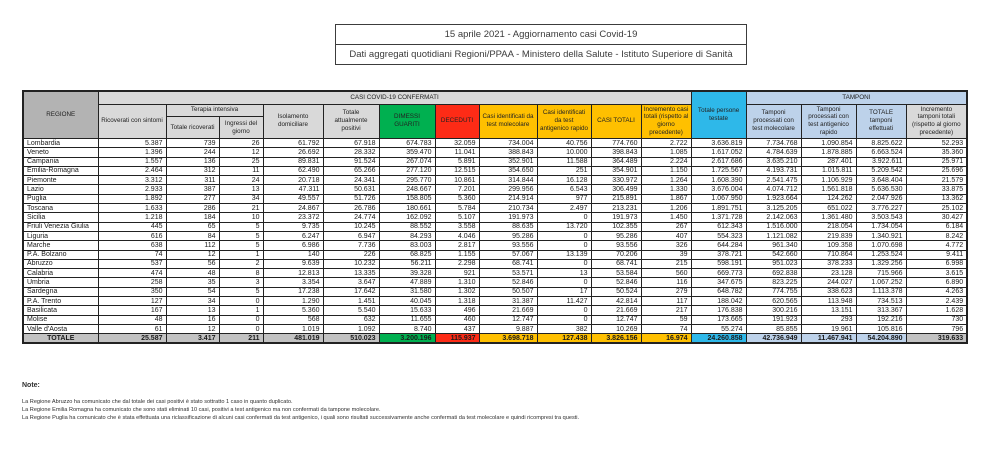 This screenshot has width=988, height=473. I want to click on cell-value: 638, so click(132, 245).